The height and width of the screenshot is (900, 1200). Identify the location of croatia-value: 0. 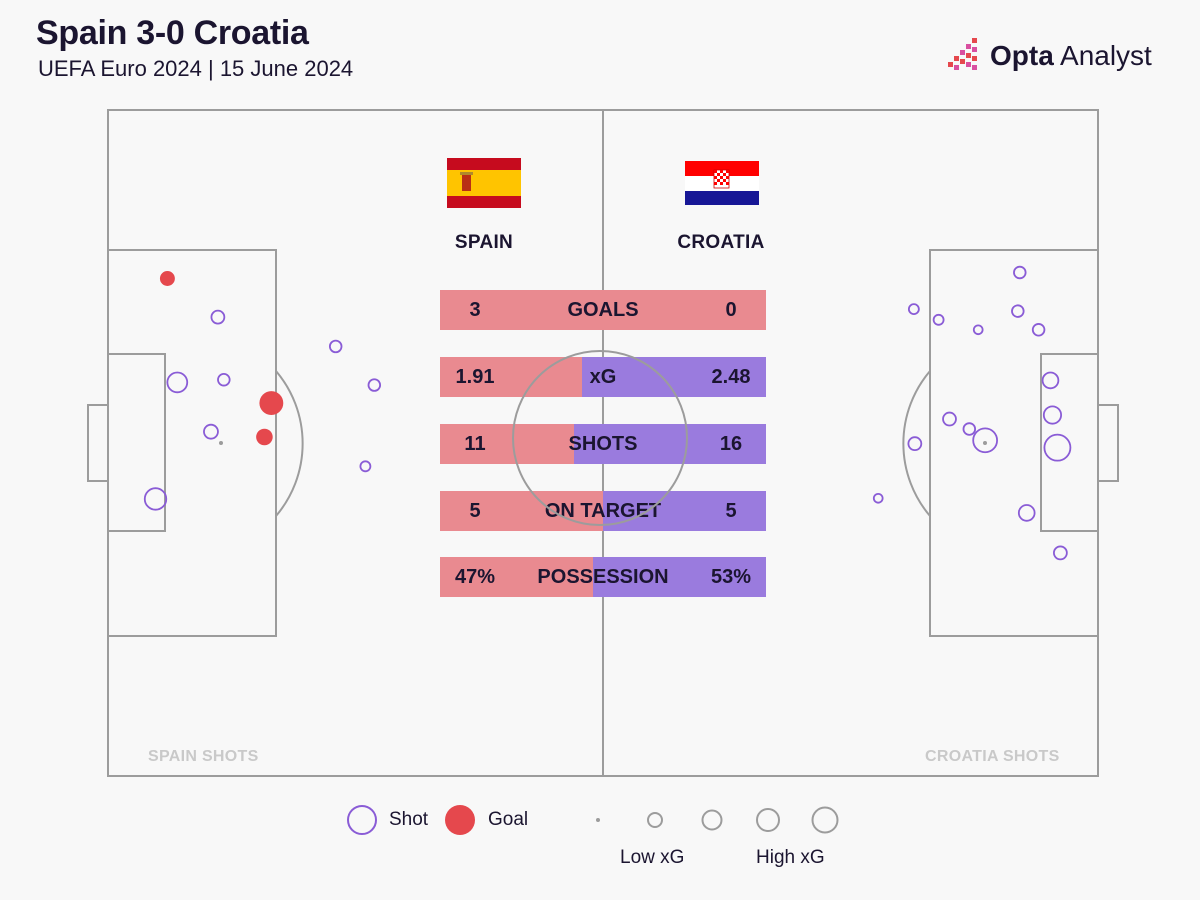
(731, 310).